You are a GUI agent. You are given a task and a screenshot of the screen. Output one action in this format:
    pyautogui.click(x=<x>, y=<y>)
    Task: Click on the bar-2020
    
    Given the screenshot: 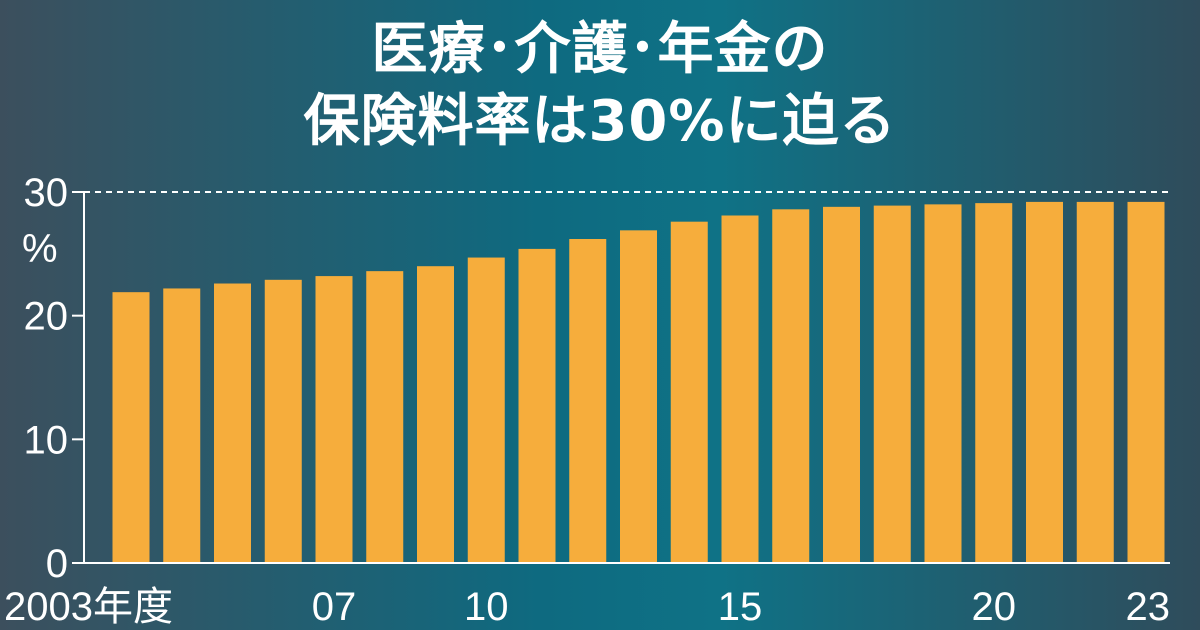 What is the action you would take?
    pyautogui.click(x=994, y=383)
    